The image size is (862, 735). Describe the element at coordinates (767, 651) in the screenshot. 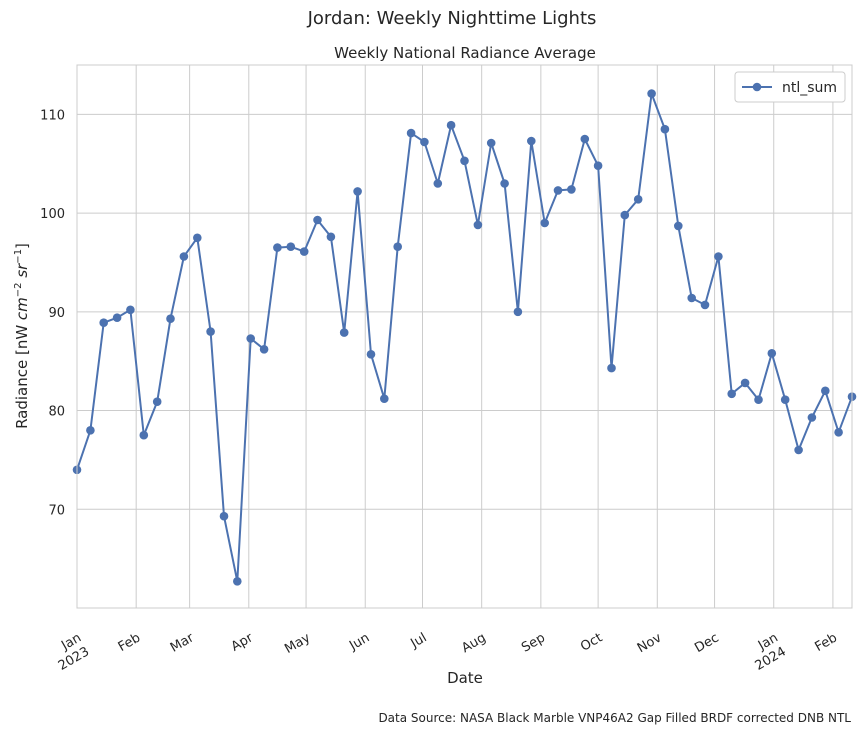

I see `x-tick-label: Jan2024` at that location.